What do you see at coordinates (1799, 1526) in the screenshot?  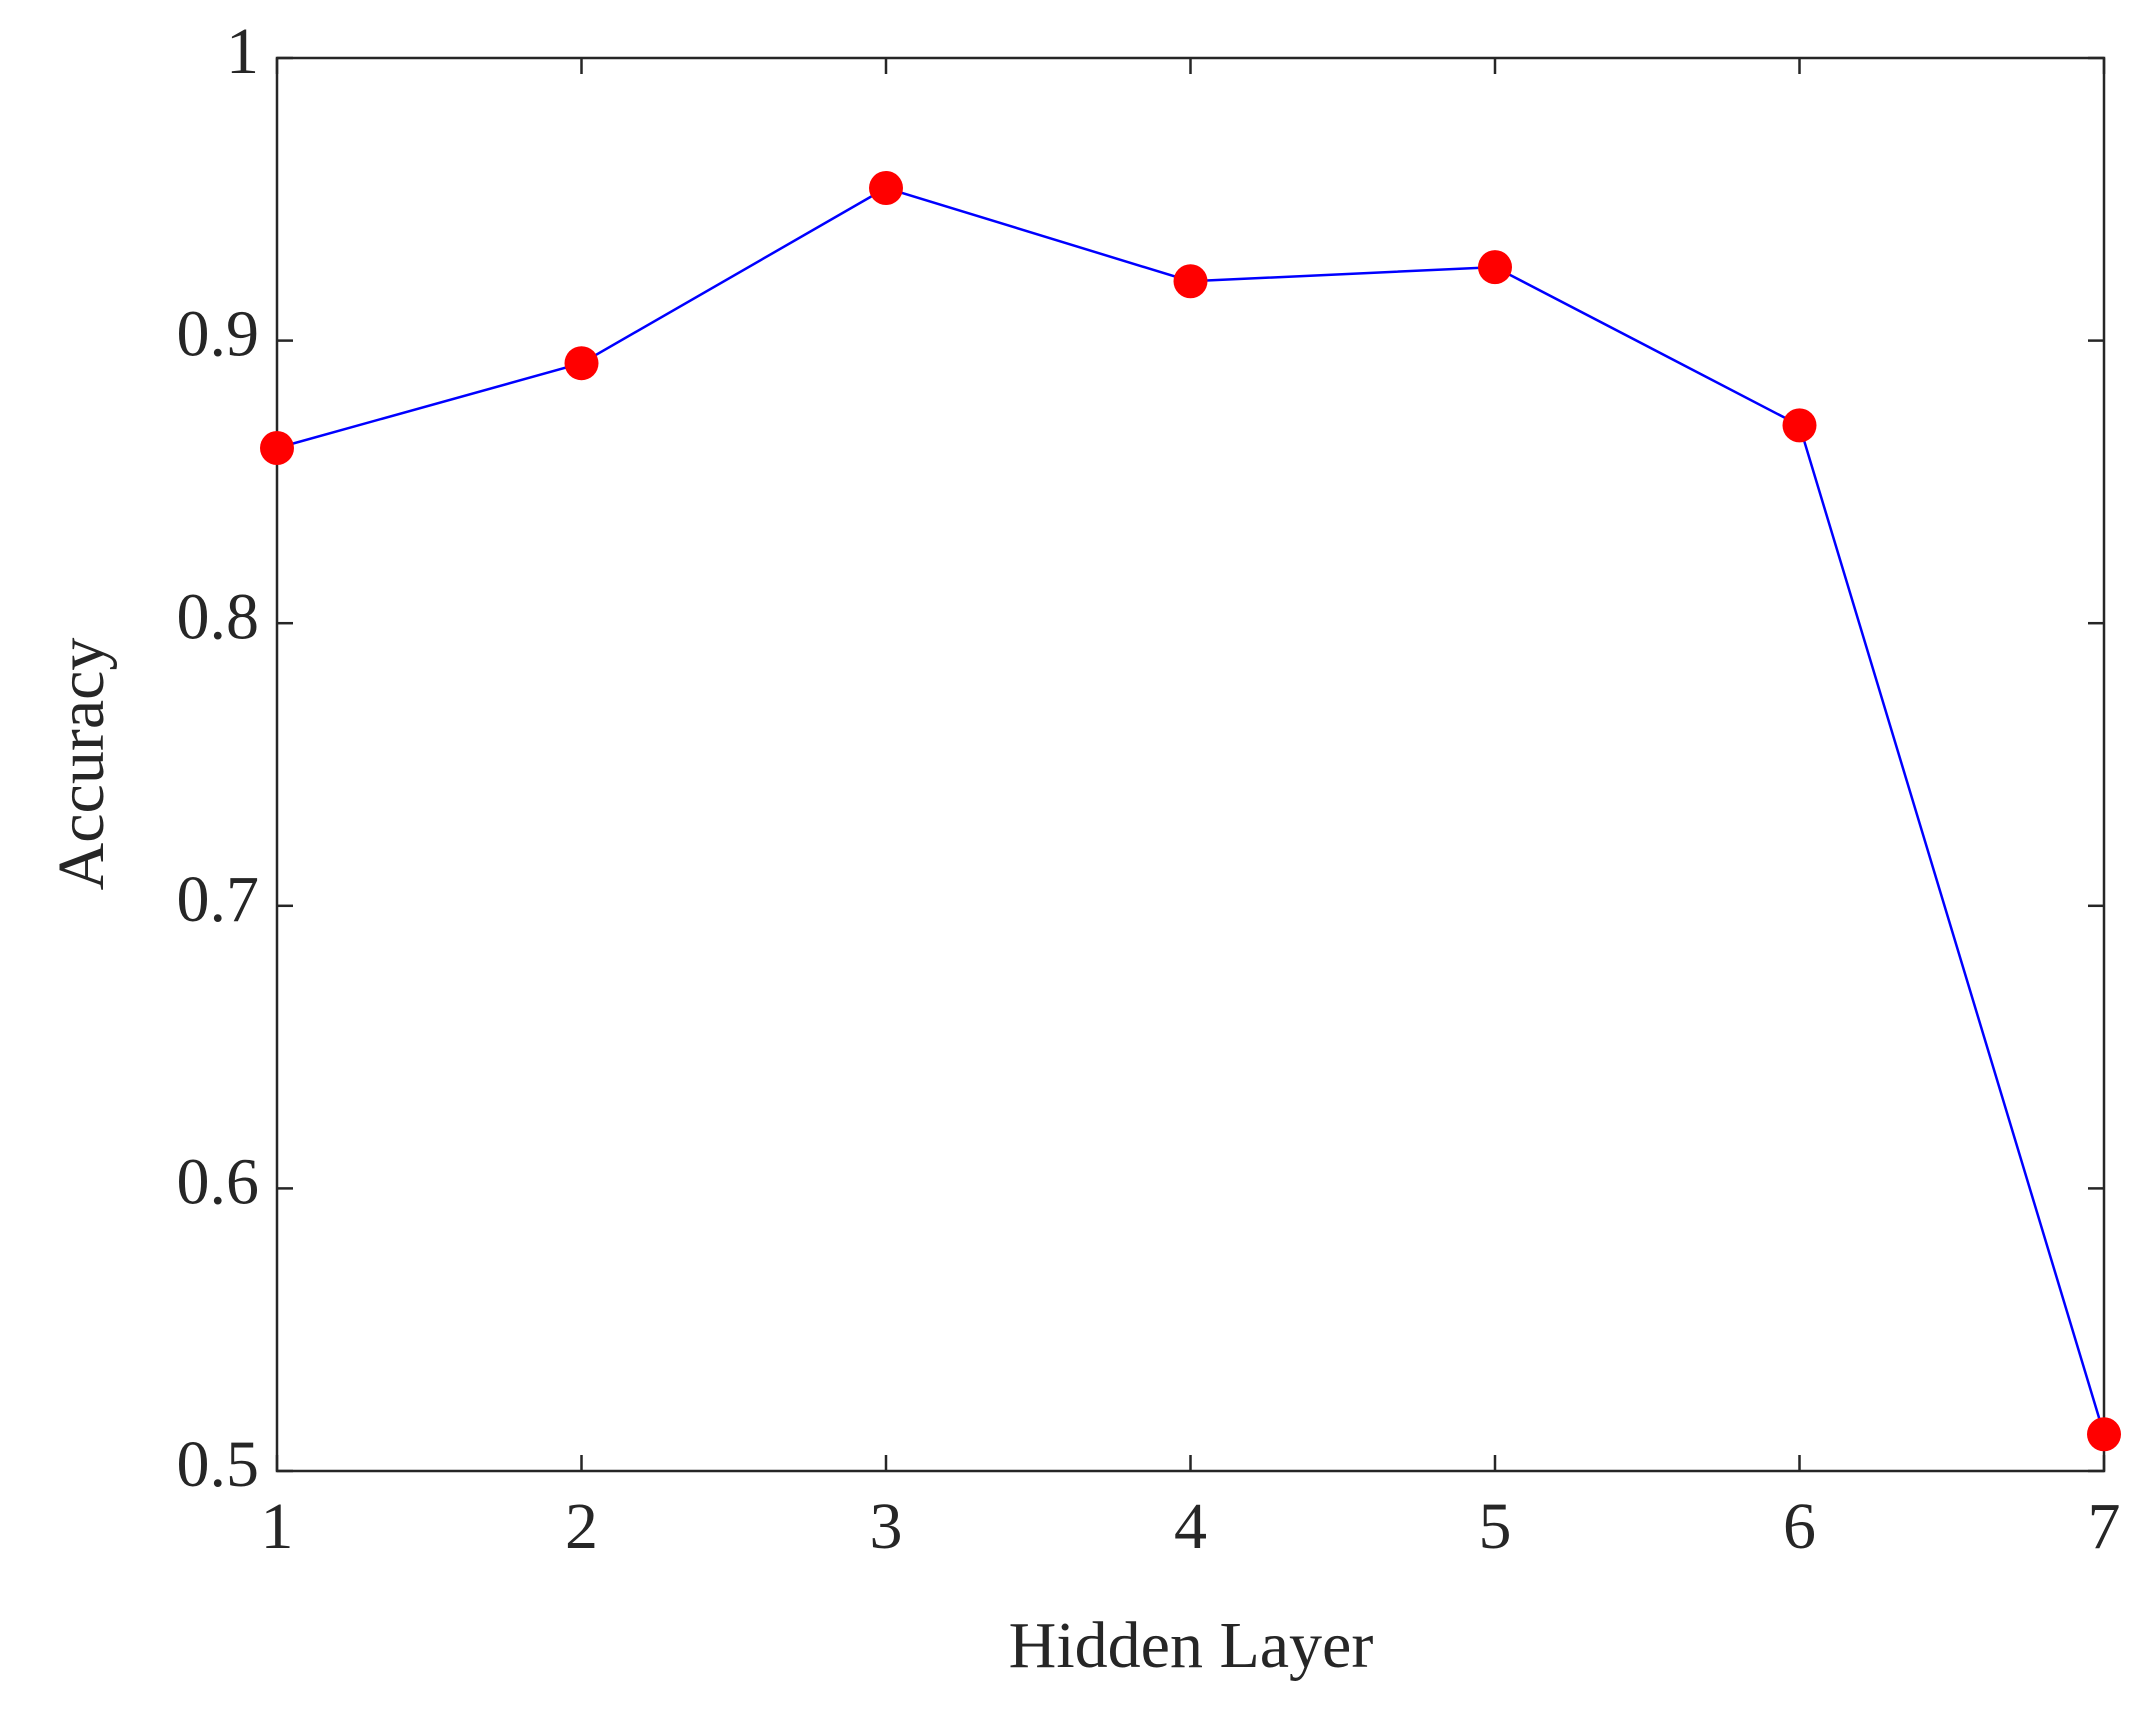 I see `x-tick-label: 6` at bounding box center [1799, 1526].